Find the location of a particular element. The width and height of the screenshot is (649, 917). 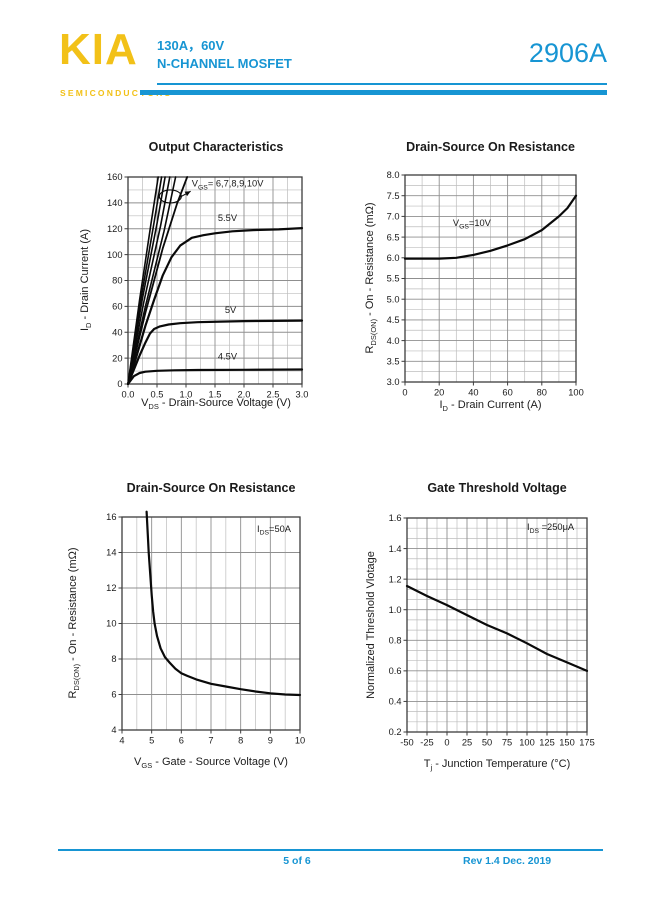

chart4-title: Gate Threshold Voltage is located at coordinates (497, 488).